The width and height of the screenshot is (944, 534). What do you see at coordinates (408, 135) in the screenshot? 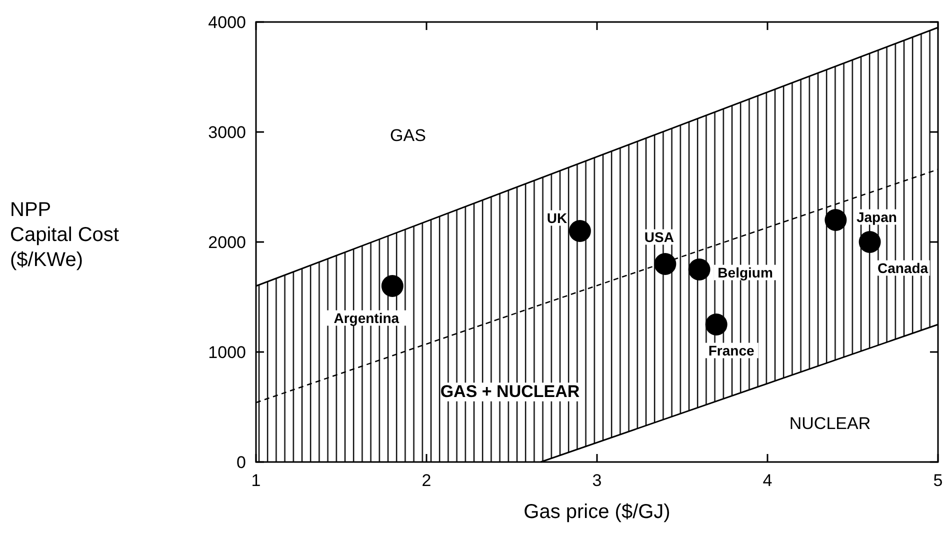
I see `annotation: GAS` at bounding box center [408, 135].